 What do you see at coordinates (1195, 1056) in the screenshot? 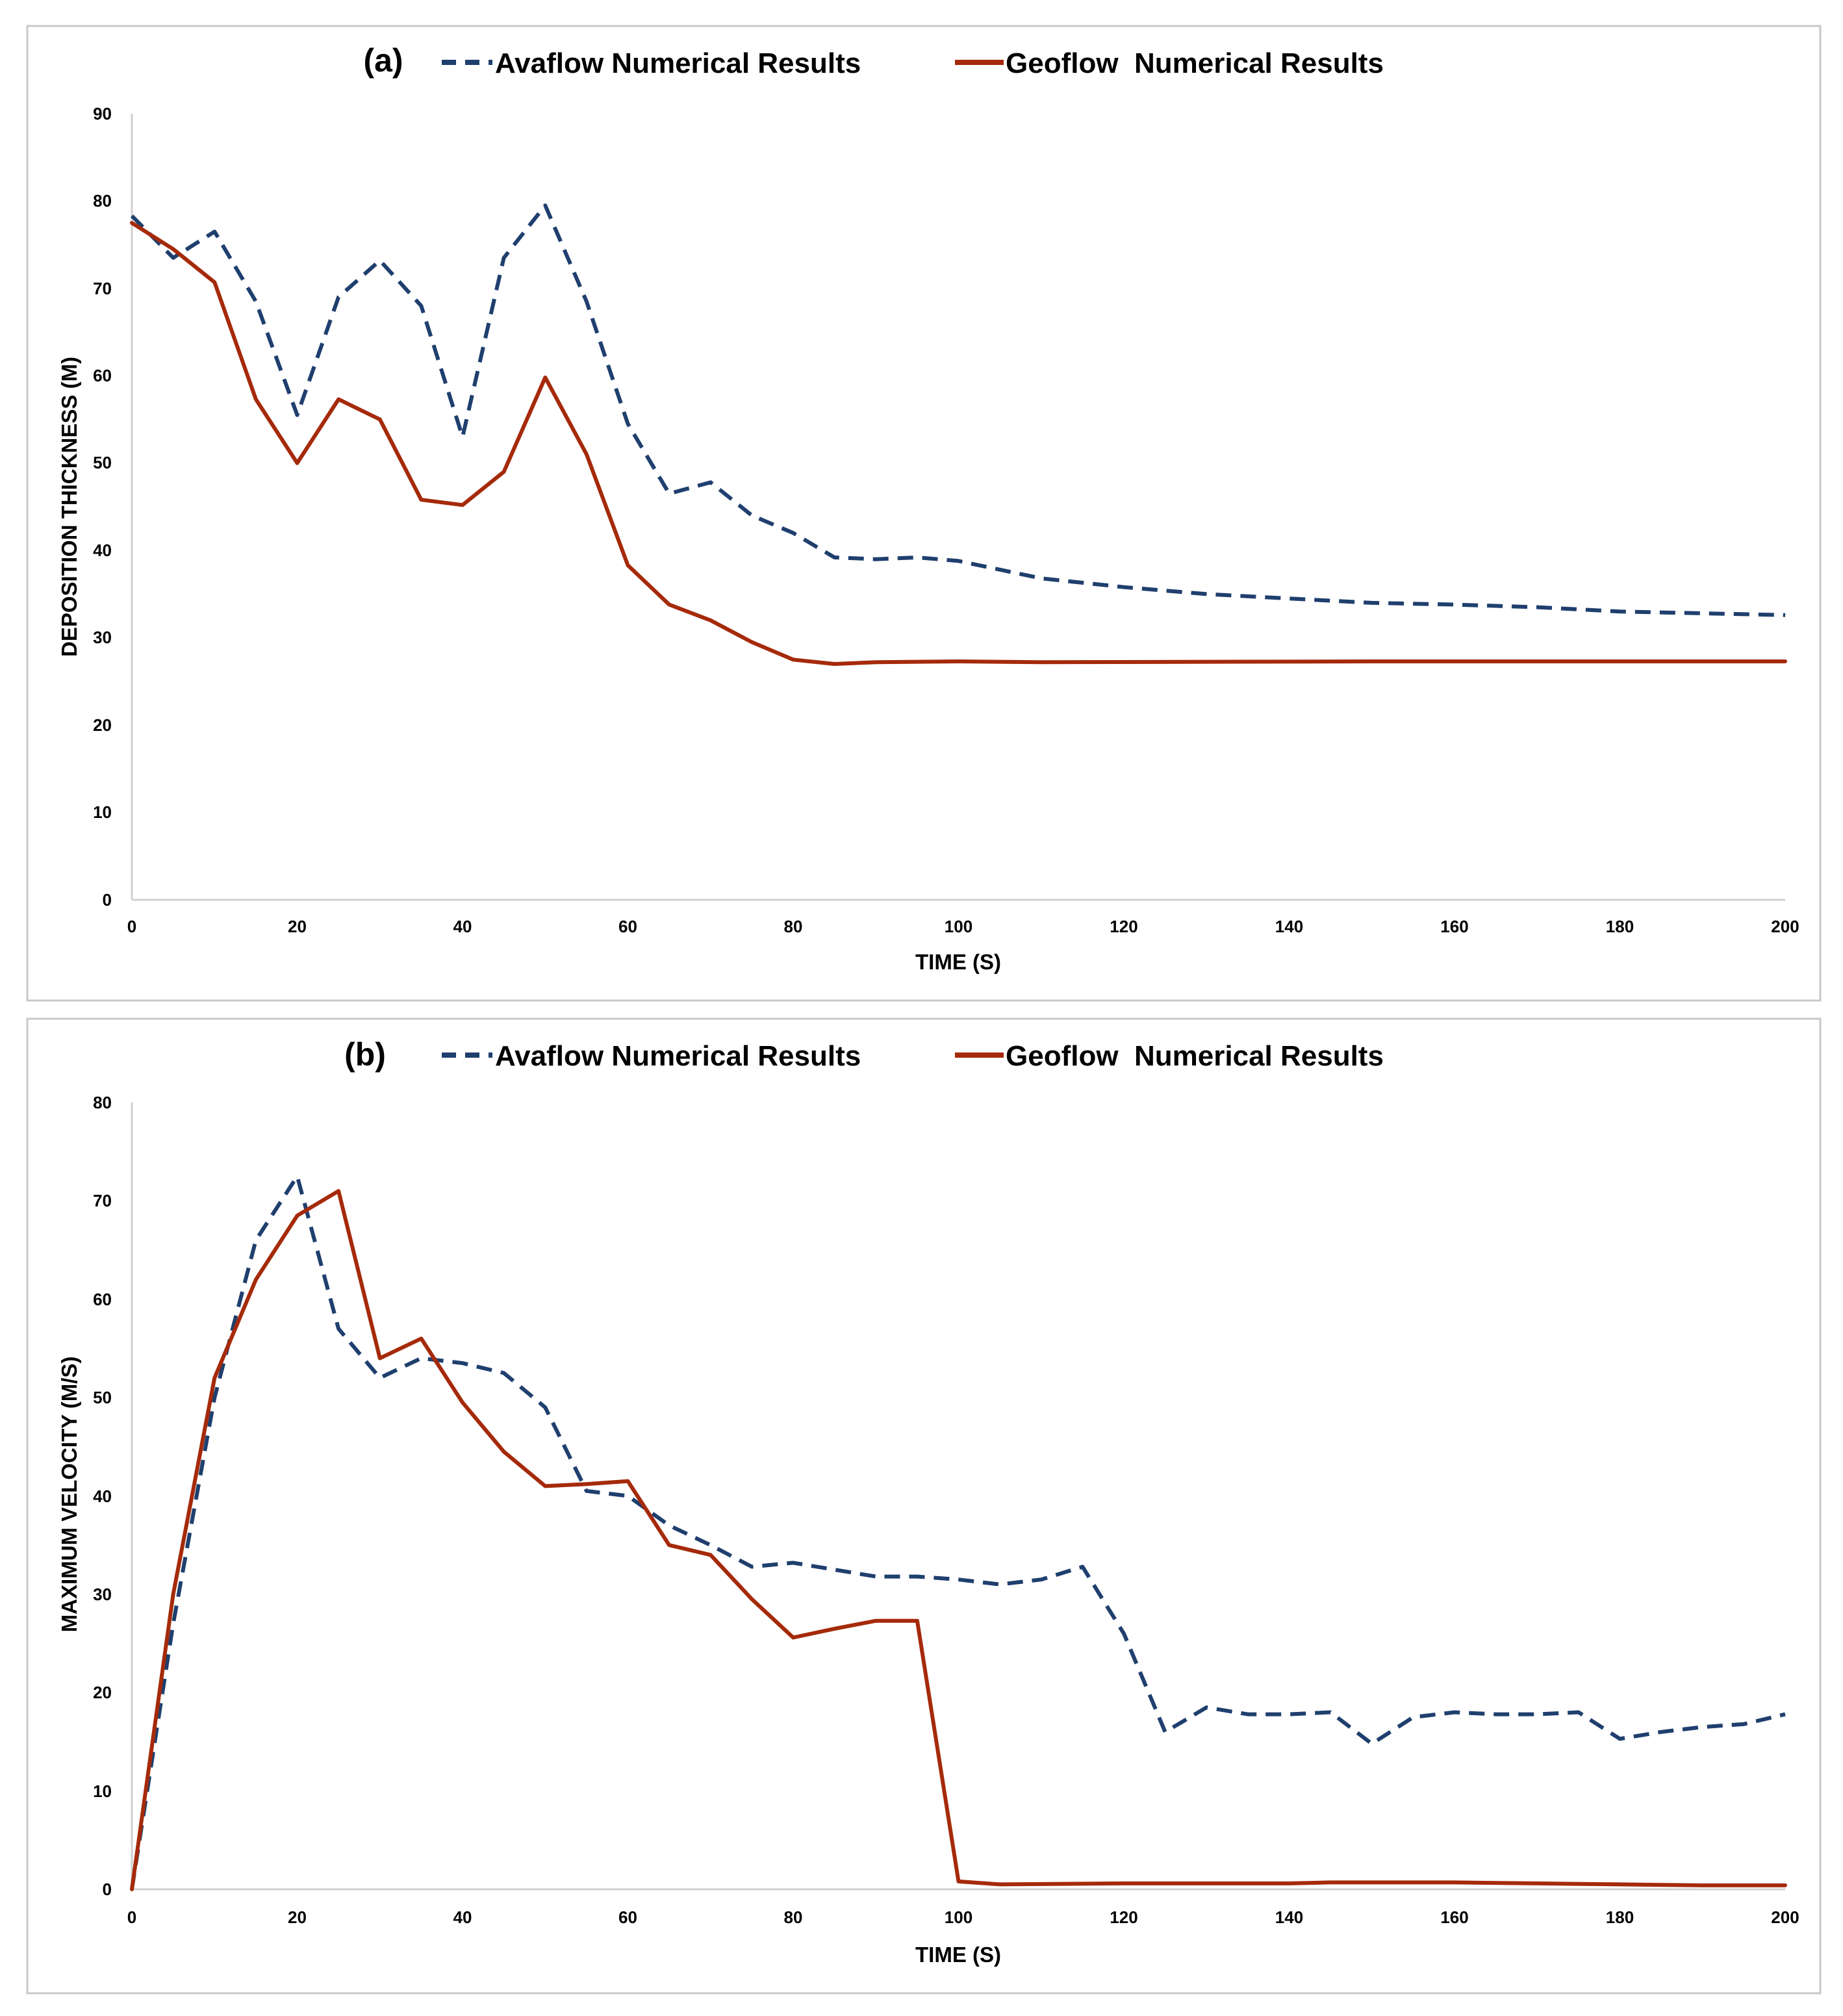
I see `legend-label-geoflow-b: Geoflow Numerical Results` at bounding box center [1195, 1056].